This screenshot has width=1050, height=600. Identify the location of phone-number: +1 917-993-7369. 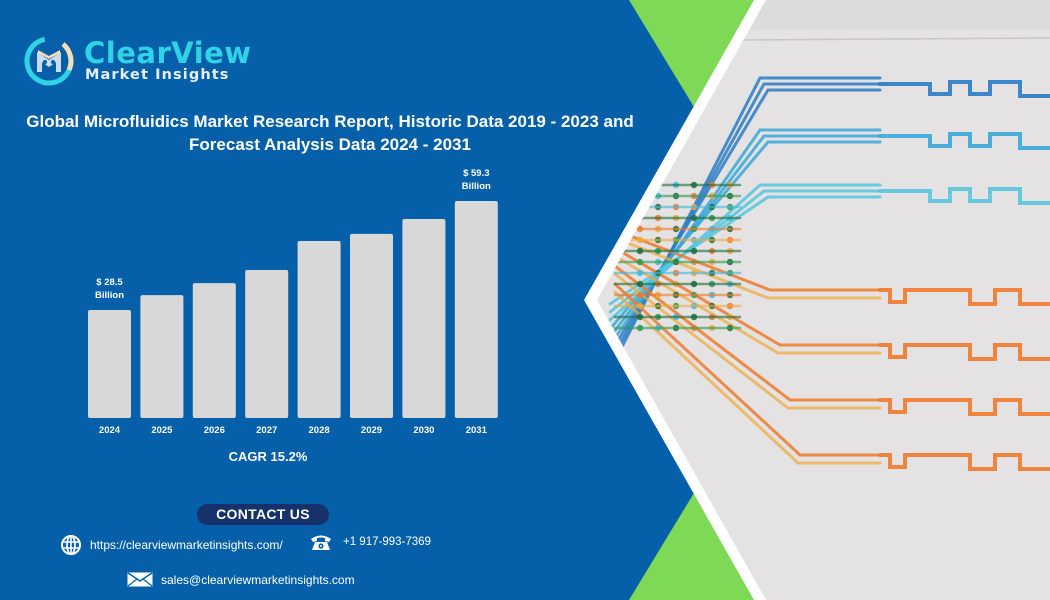
(387, 542).